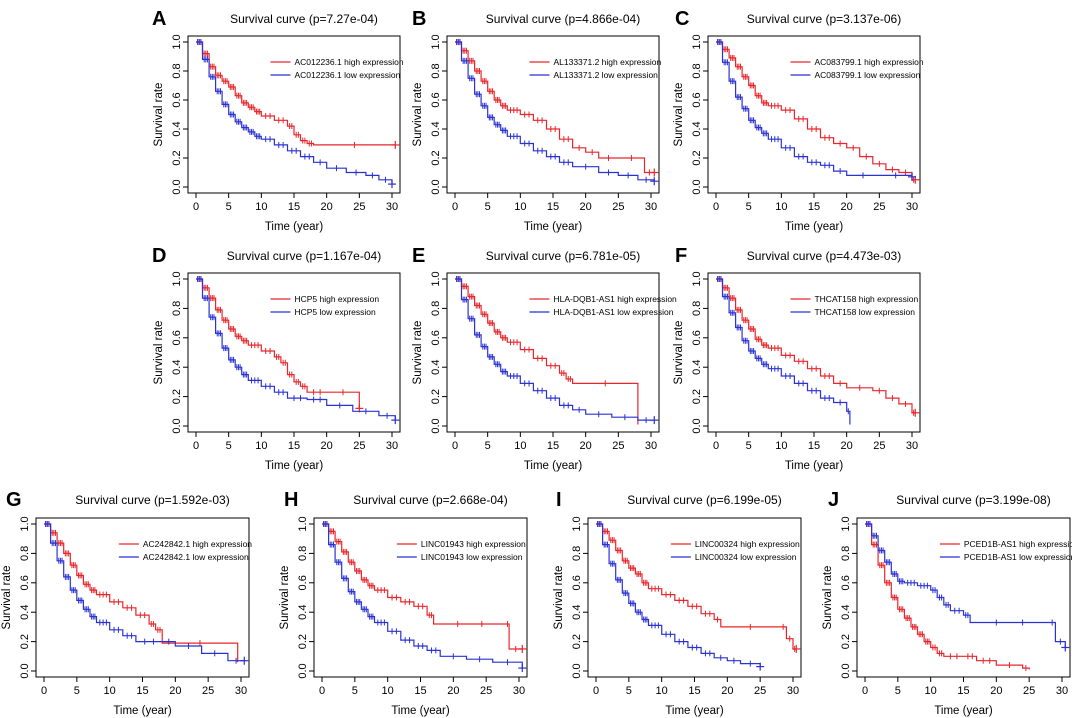 The image size is (1072, 718). I want to click on series-line-high-i, so click(696, 586).